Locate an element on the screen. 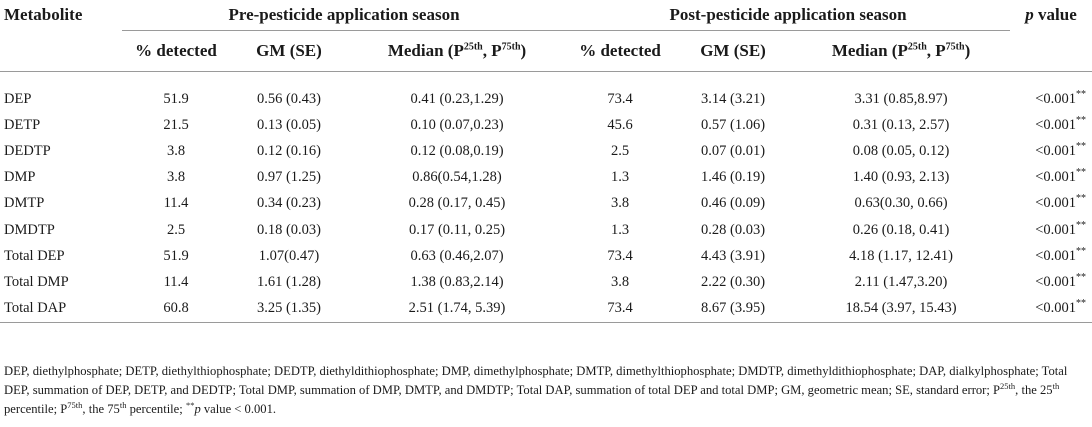 The height and width of the screenshot is (427, 1092). post-gm: 8.67 (3.95) is located at coordinates (733, 309).